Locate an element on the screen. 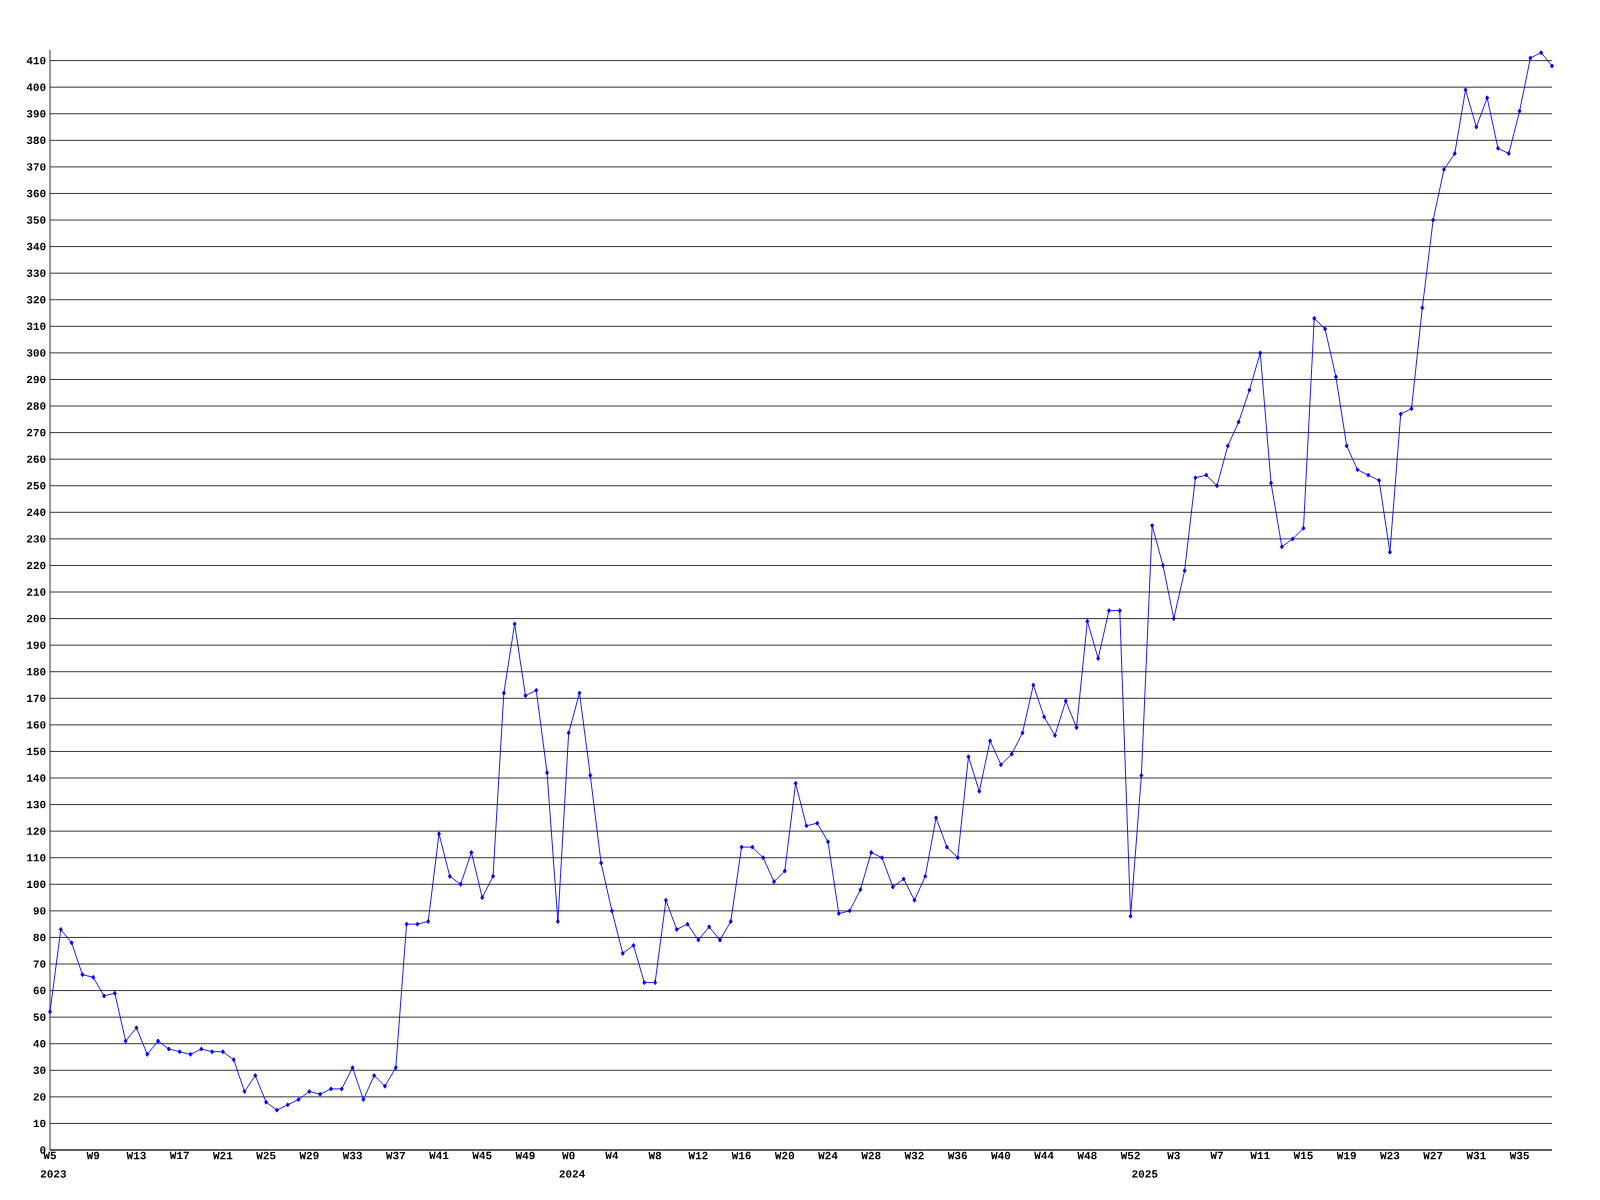  y-tick-label: 200 is located at coordinates (36, 618).